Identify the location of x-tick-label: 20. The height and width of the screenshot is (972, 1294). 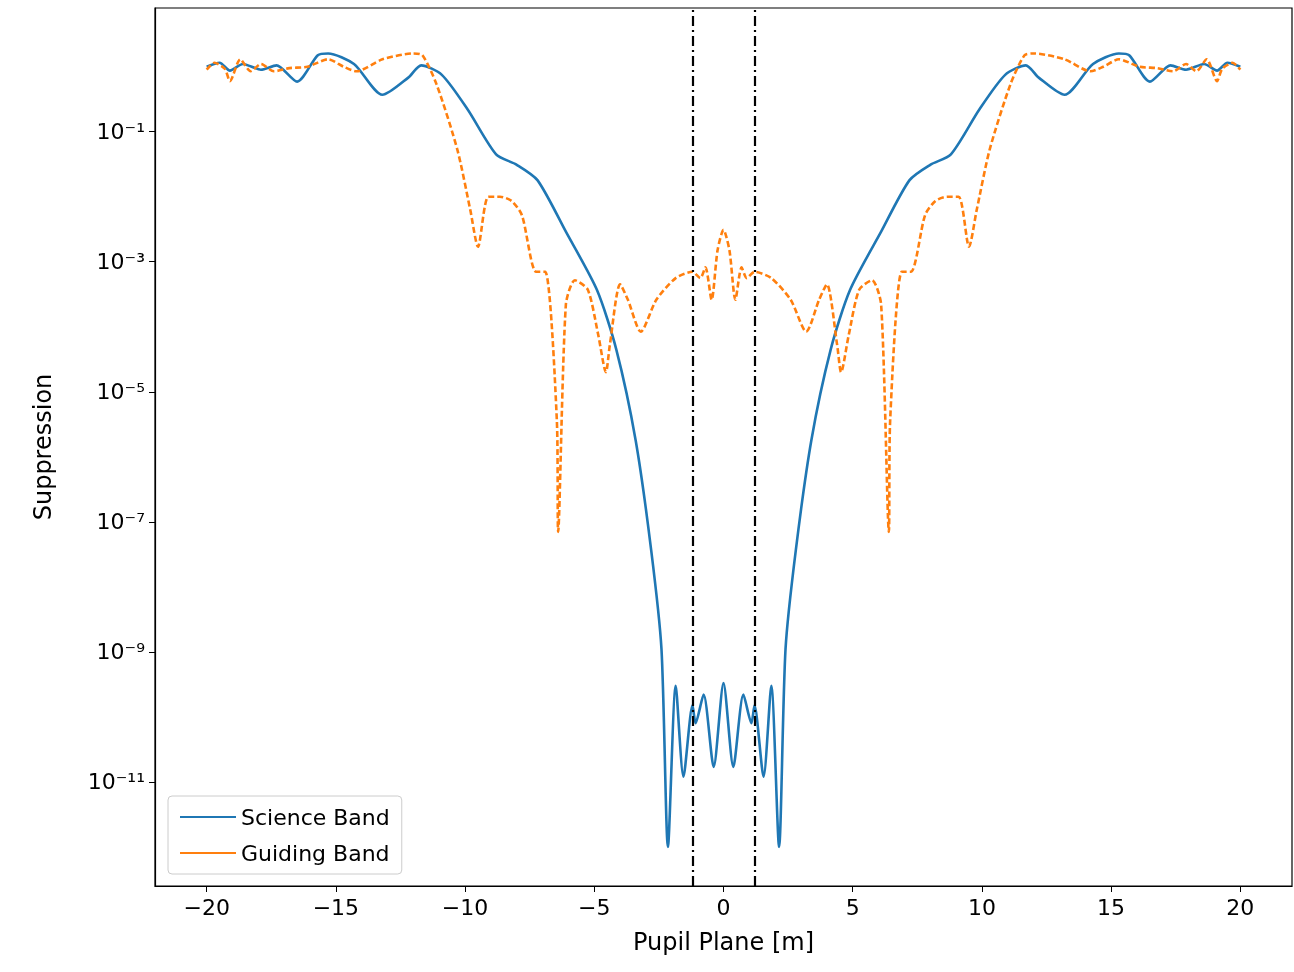
(1240, 907).